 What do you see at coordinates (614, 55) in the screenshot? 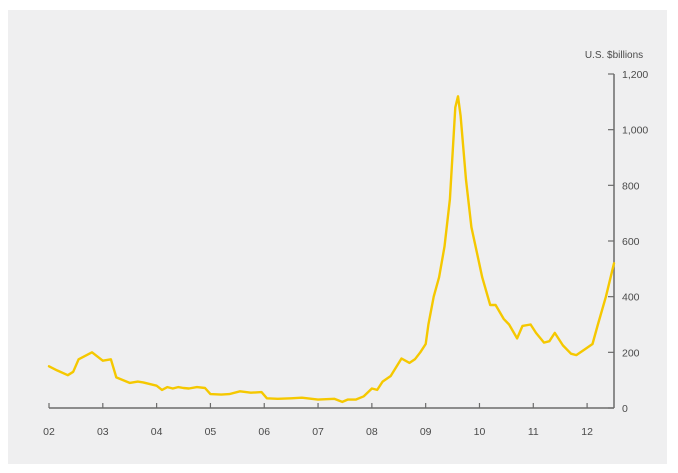
I see `y-axis-unit-label: U.S. $billions` at bounding box center [614, 55].